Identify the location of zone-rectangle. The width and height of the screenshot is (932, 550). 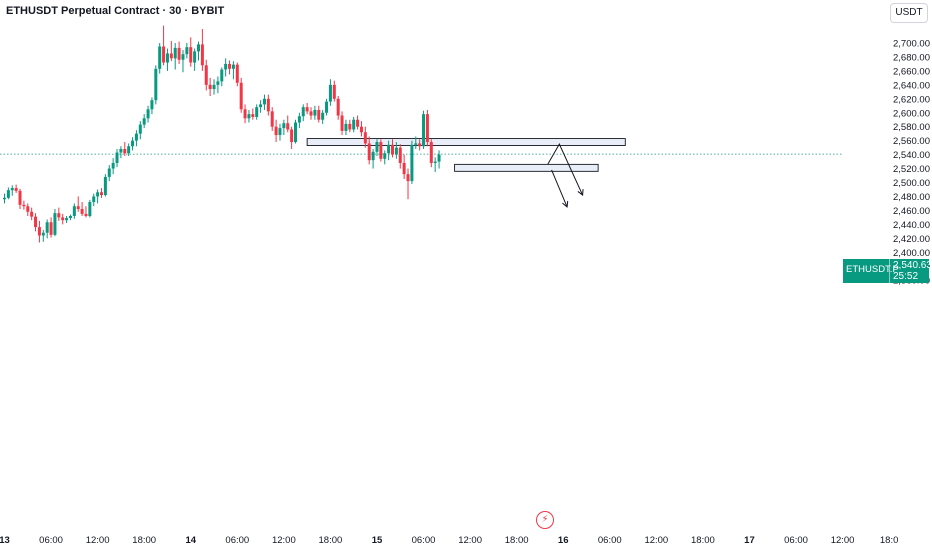
(466, 142).